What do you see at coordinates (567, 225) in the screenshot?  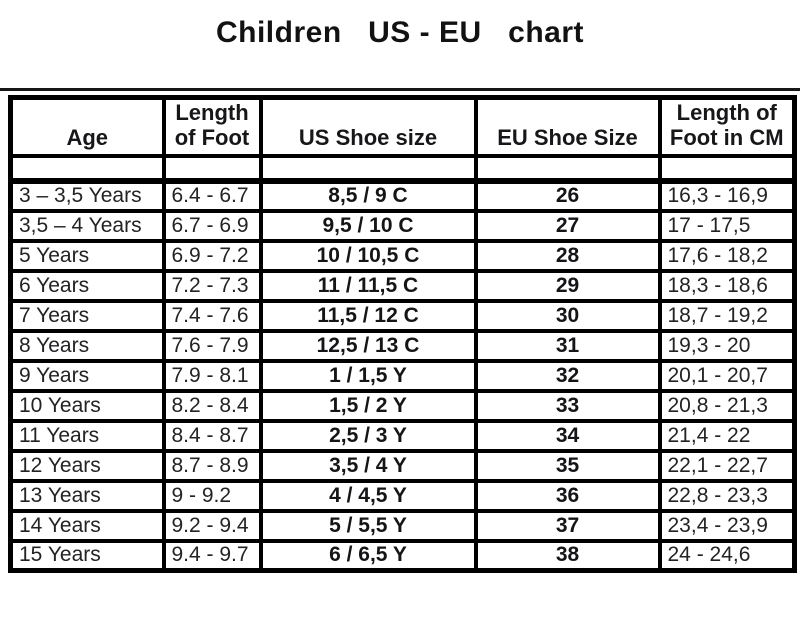 I see `eu-size-cell: 27` at bounding box center [567, 225].